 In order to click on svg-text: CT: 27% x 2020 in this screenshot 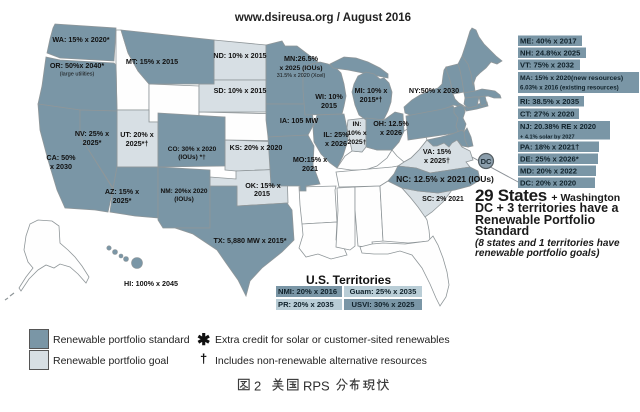, I will do `click(547, 114)`.